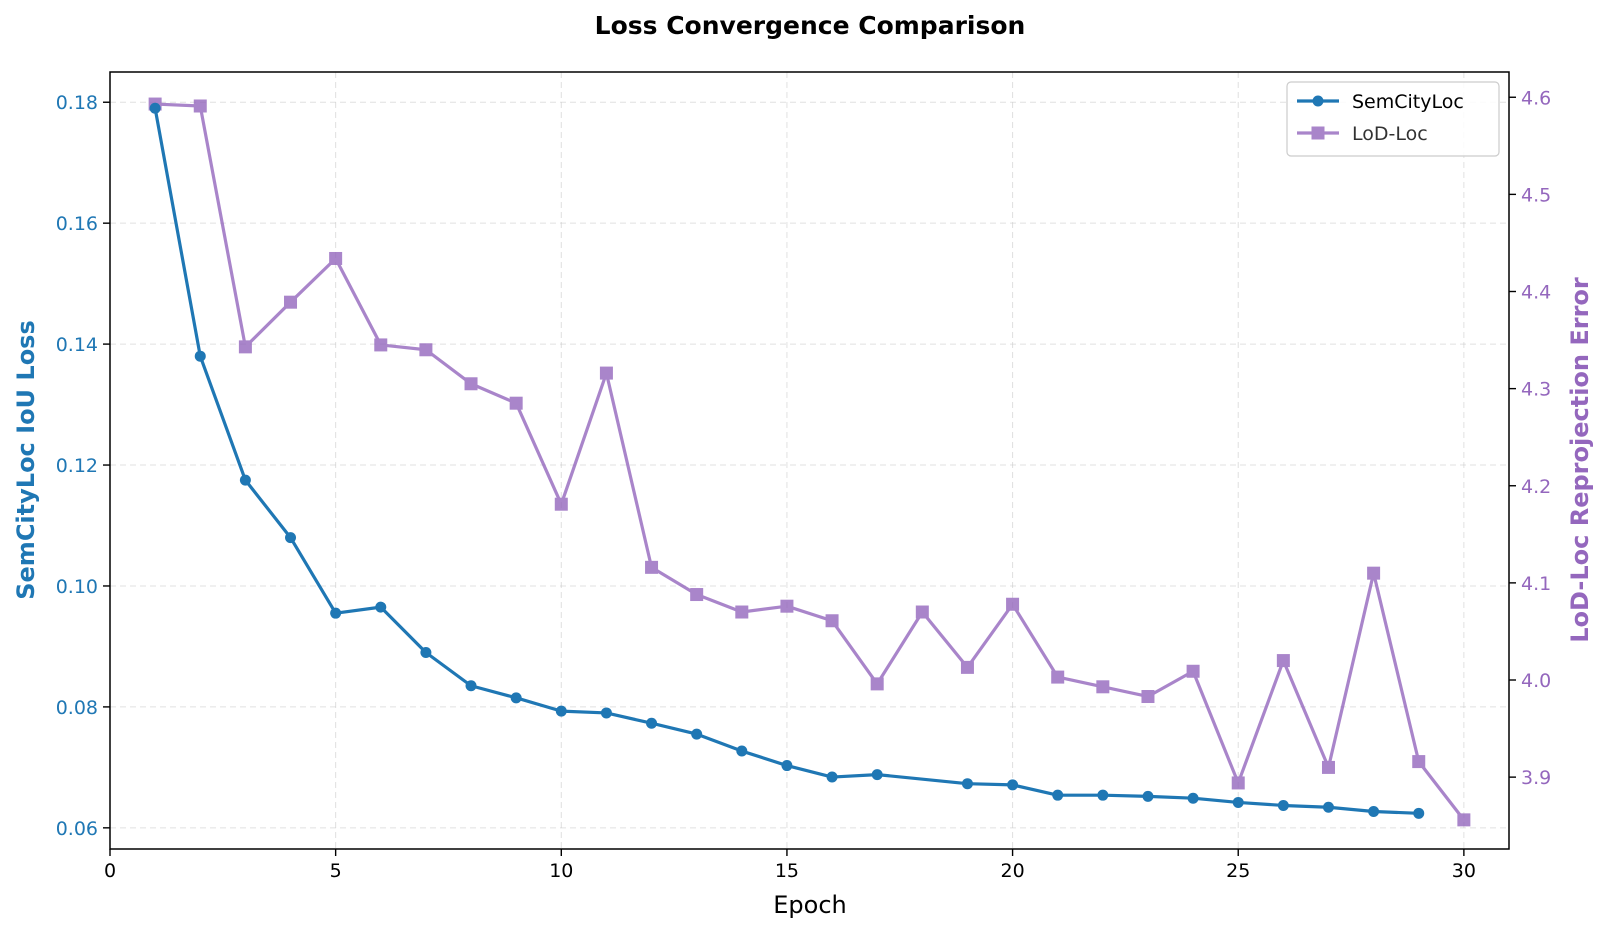  Describe the element at coordinates (1408, 102) in the screenshot. I see `legend-label: SemCityLoc` at that location.